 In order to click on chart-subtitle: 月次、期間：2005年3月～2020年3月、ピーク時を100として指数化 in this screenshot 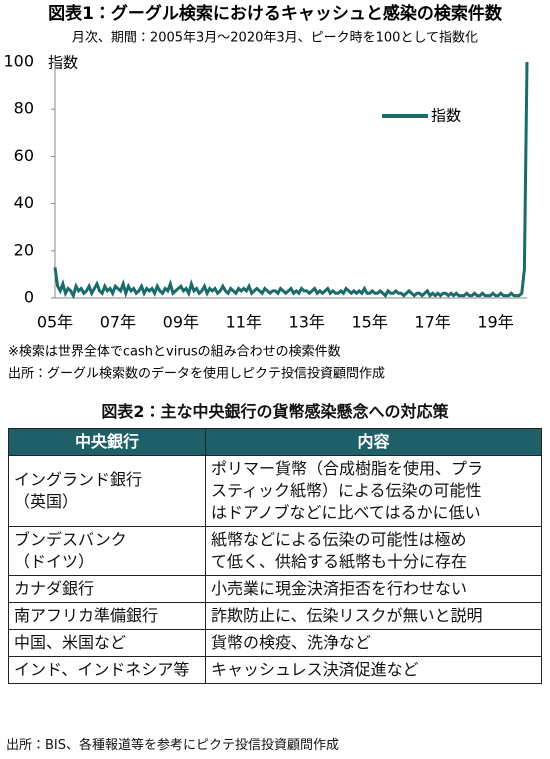, I will do `click(275, 38)`.